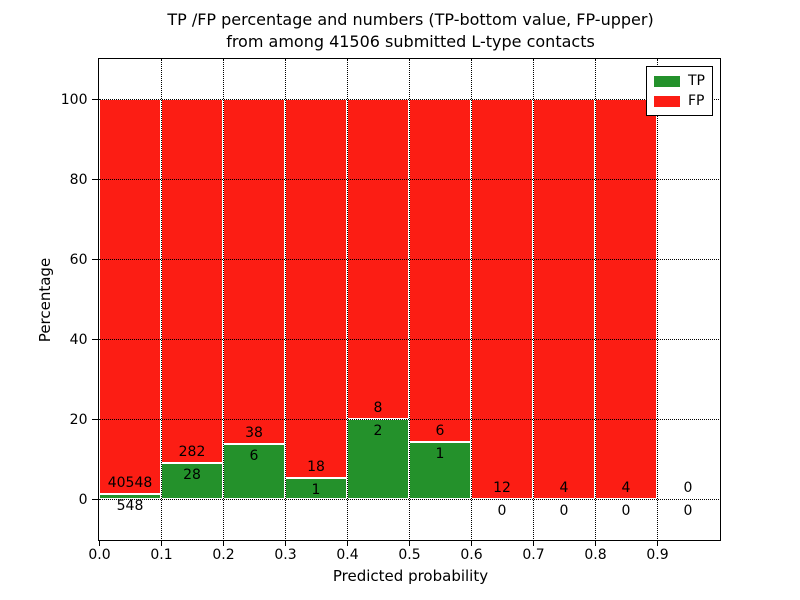 This screenshot has height=600, width=800. Describe the element at coordinates (83, 499) in the screenshot. I see `y-tick-label: 0` at that location.